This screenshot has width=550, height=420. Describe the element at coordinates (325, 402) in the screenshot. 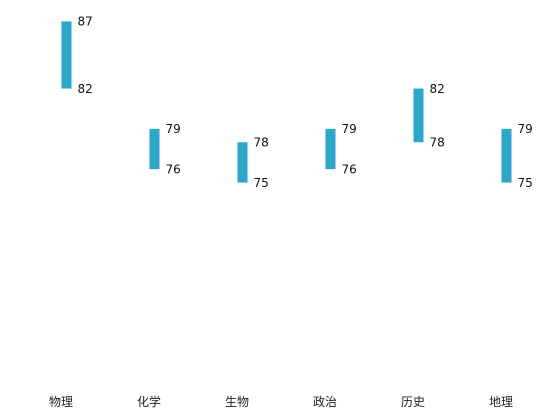

I see `category-label-3: 政治` at that location.